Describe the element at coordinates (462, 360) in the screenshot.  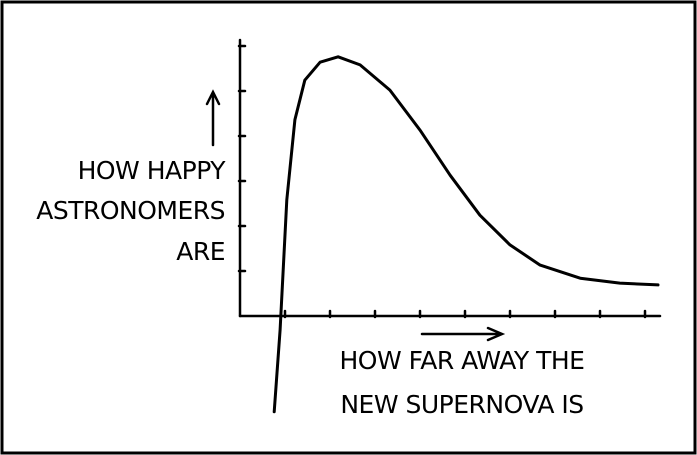
I see `x-axis-label: HOW FAR AWAY THE` at that location.